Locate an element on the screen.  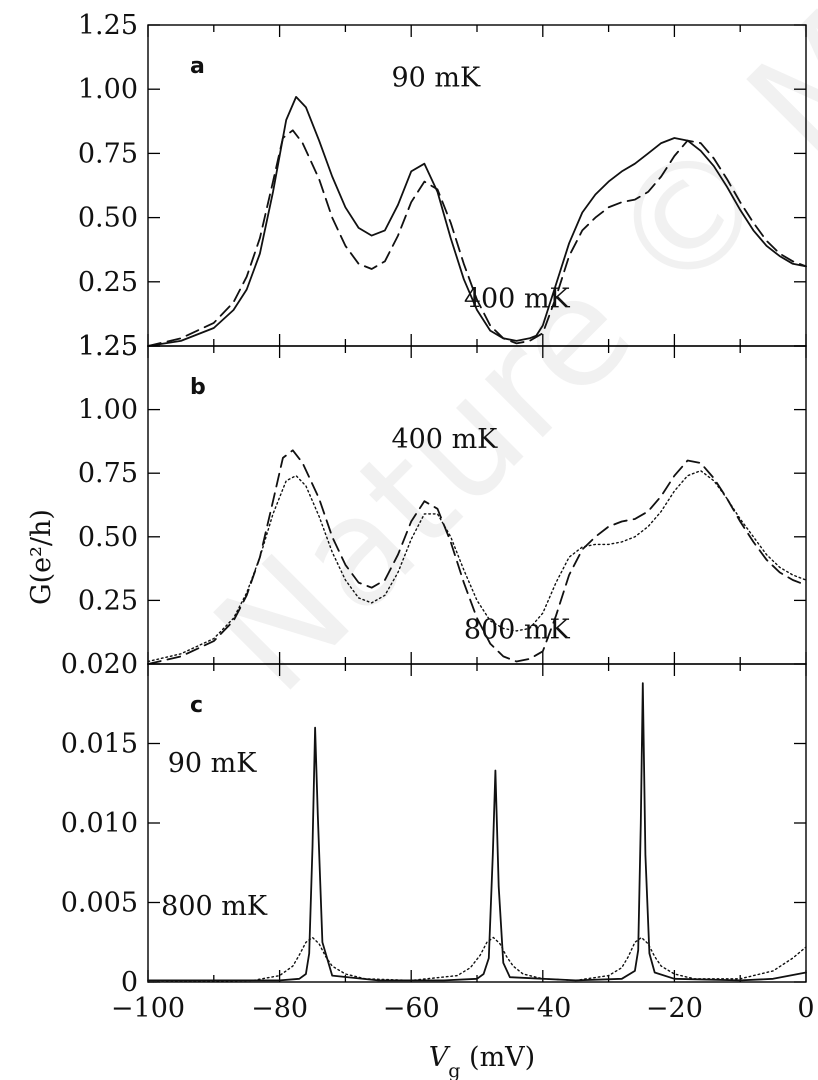
x-axis-title-sub: g is located at coordinates (454, 1070).